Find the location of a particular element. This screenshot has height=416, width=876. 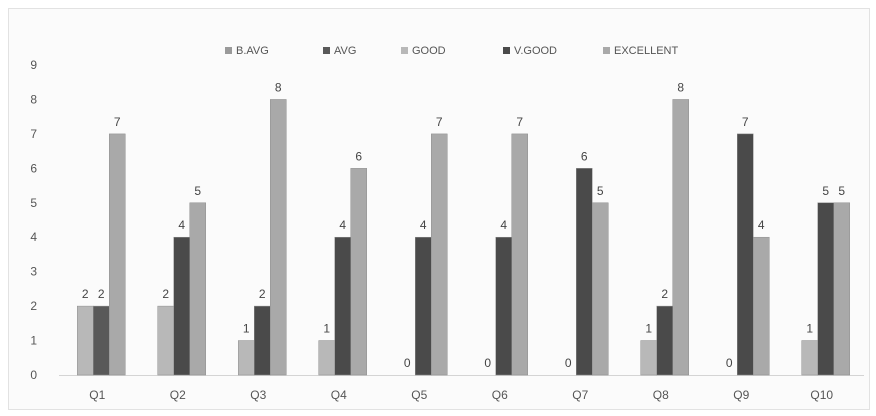

bar-excellent-q8 is located at coordinates (680, 237).